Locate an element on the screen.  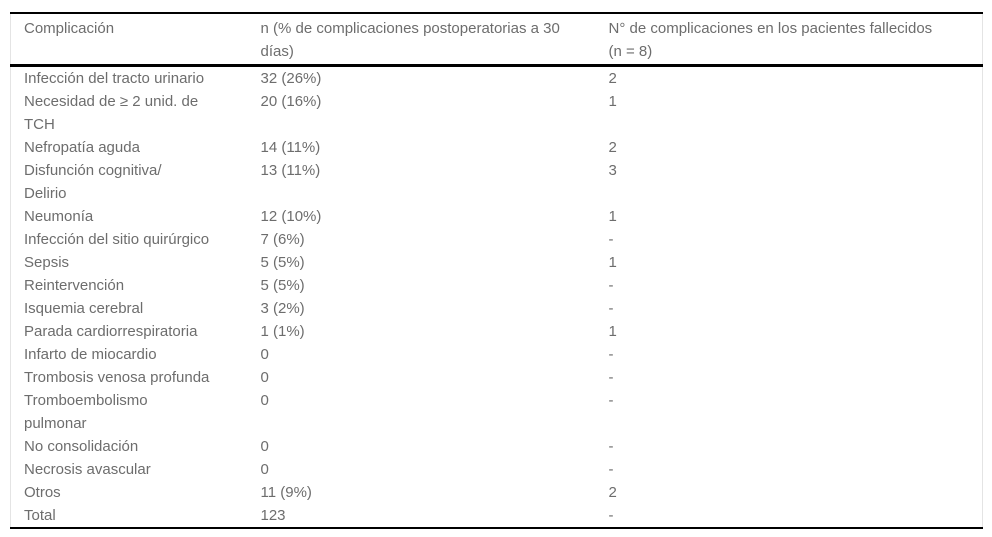
cell-complication: Tromboembolismo pulmonar is located at coordinates (86, 412).